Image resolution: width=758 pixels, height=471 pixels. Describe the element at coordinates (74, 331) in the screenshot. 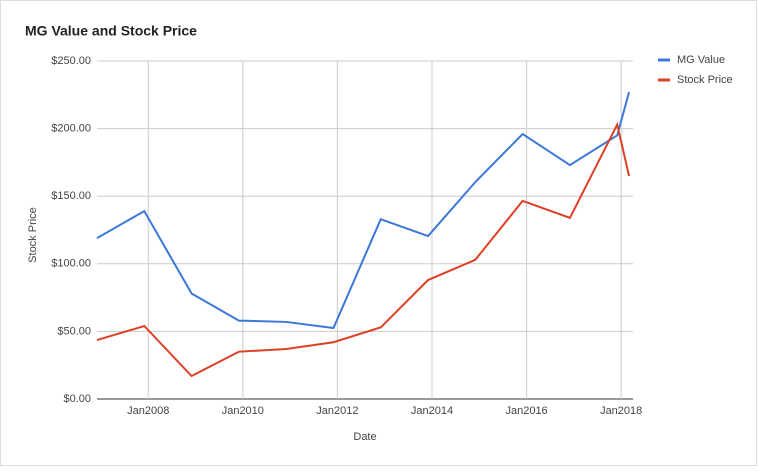

I see `y-tick-label: $50.00` at that location.